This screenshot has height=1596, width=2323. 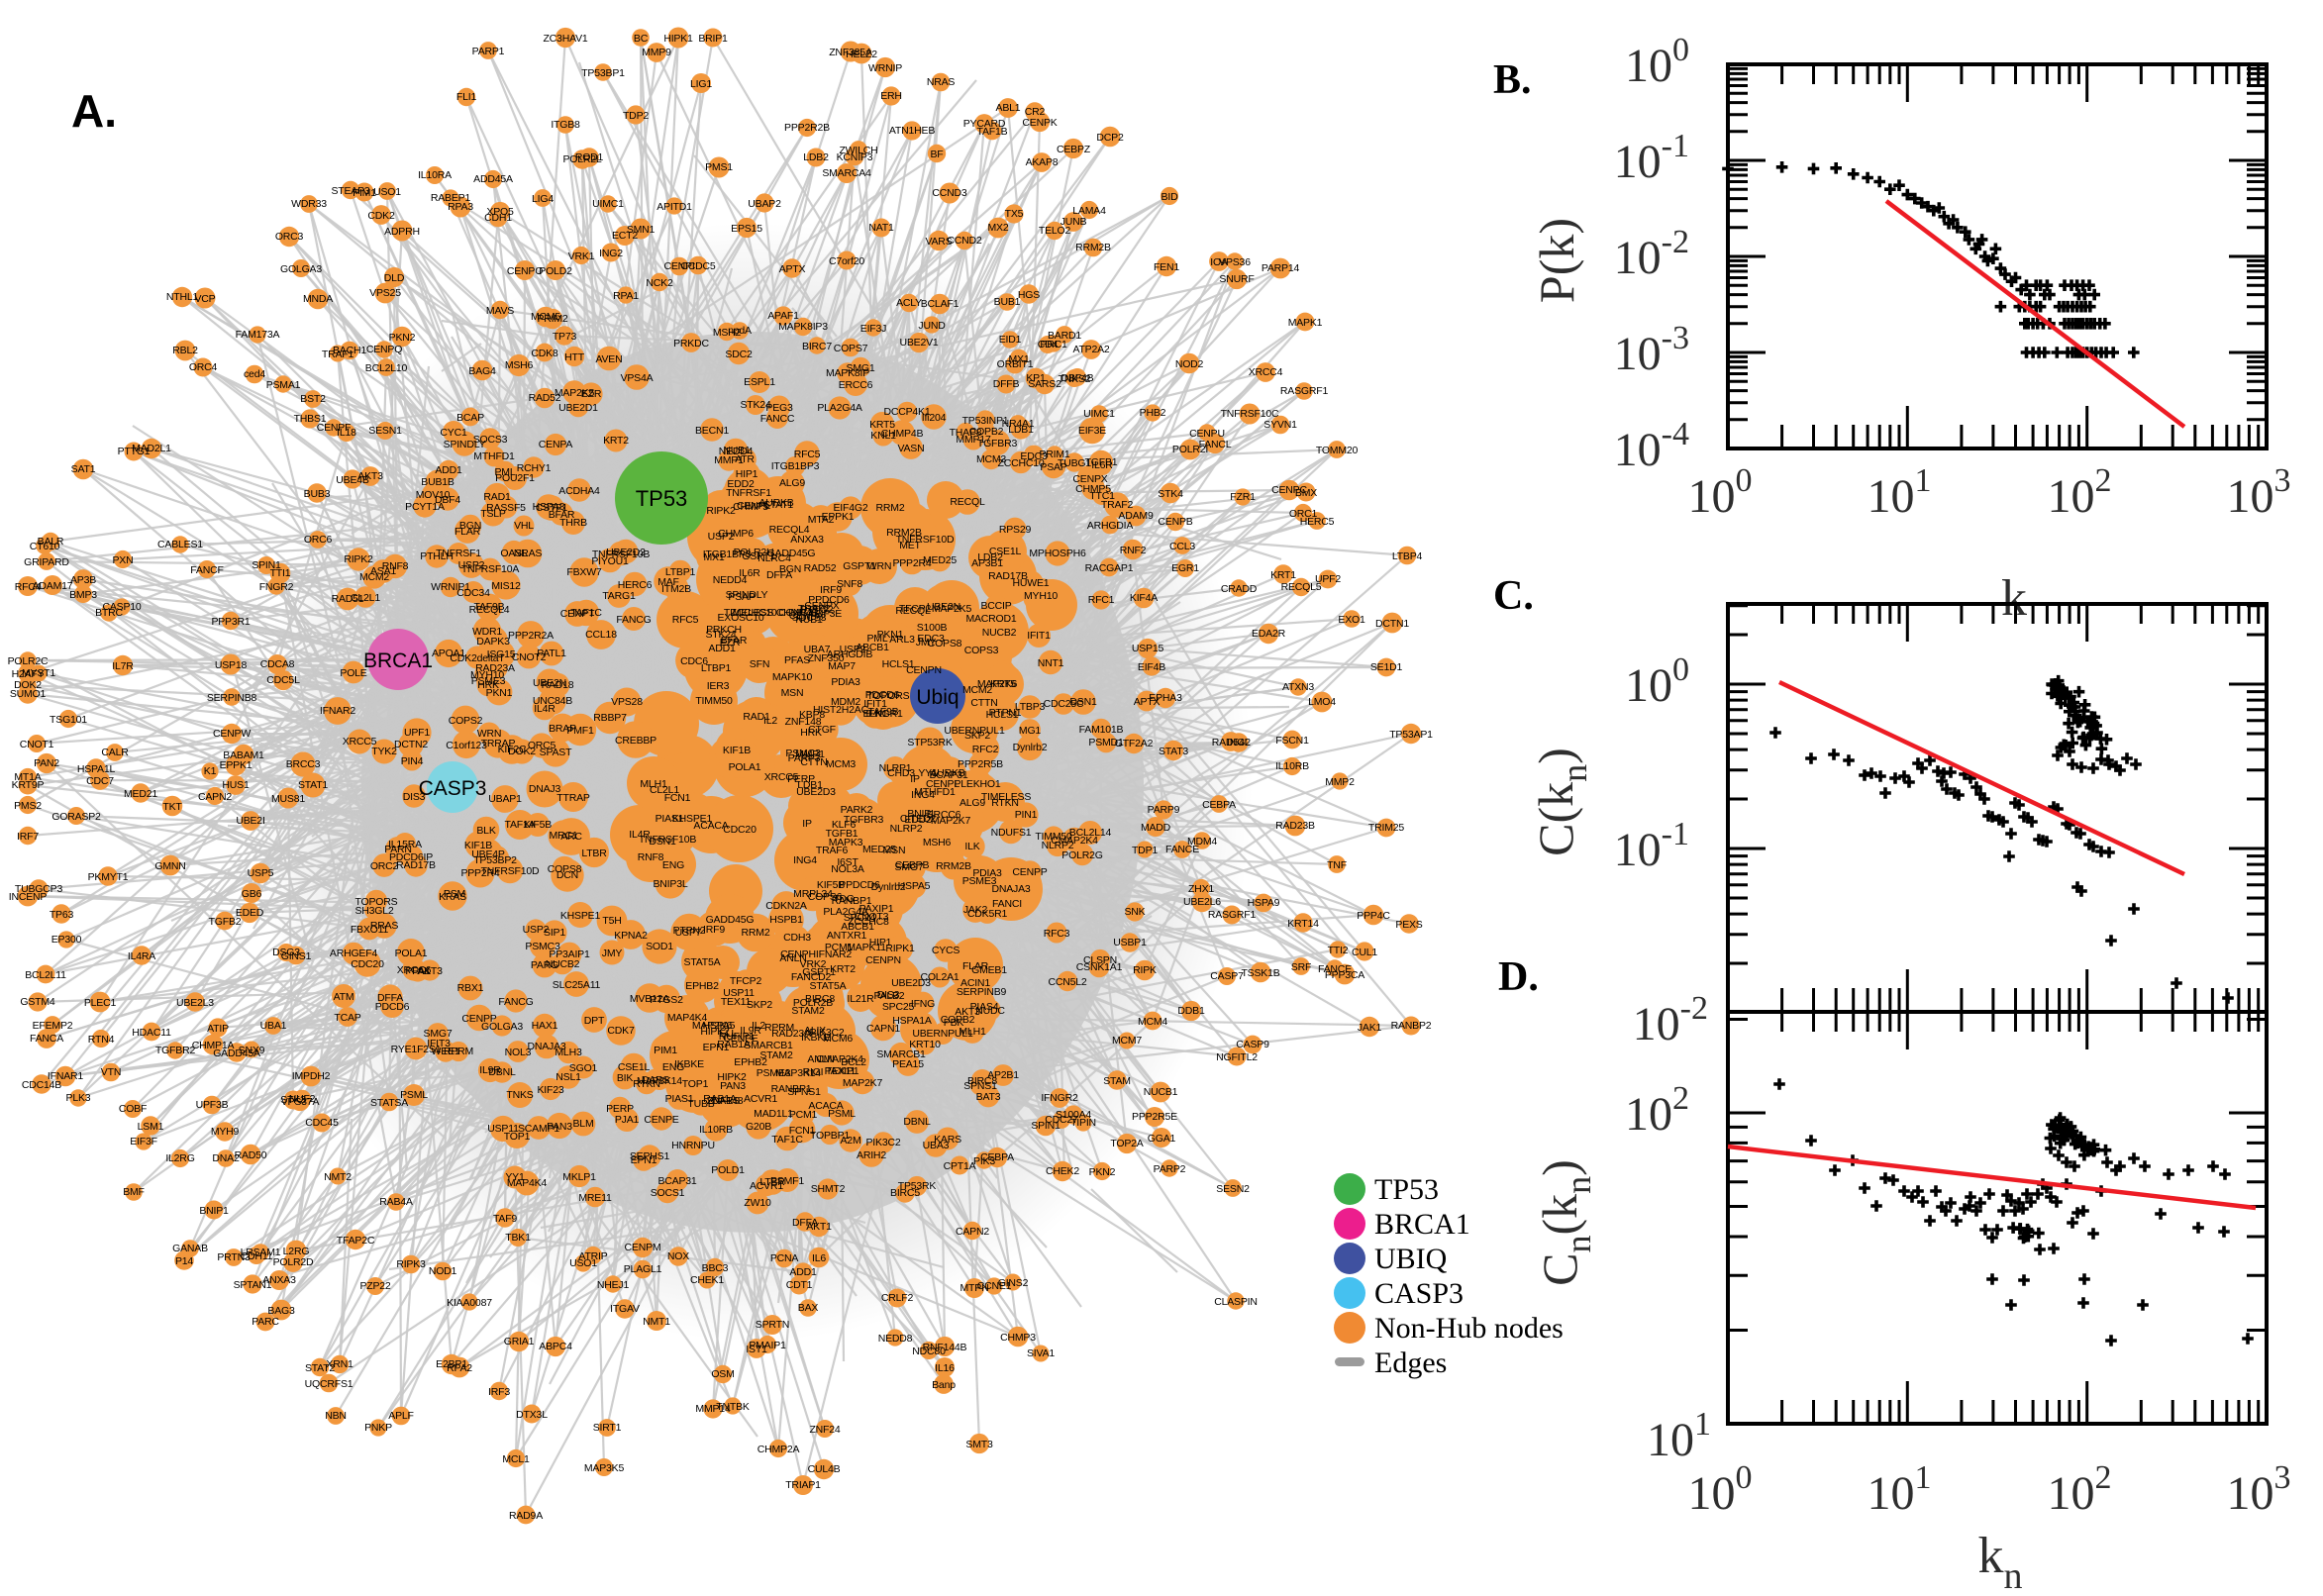 I want to click on svg-text: EID1, so click(x=1011, y=340).